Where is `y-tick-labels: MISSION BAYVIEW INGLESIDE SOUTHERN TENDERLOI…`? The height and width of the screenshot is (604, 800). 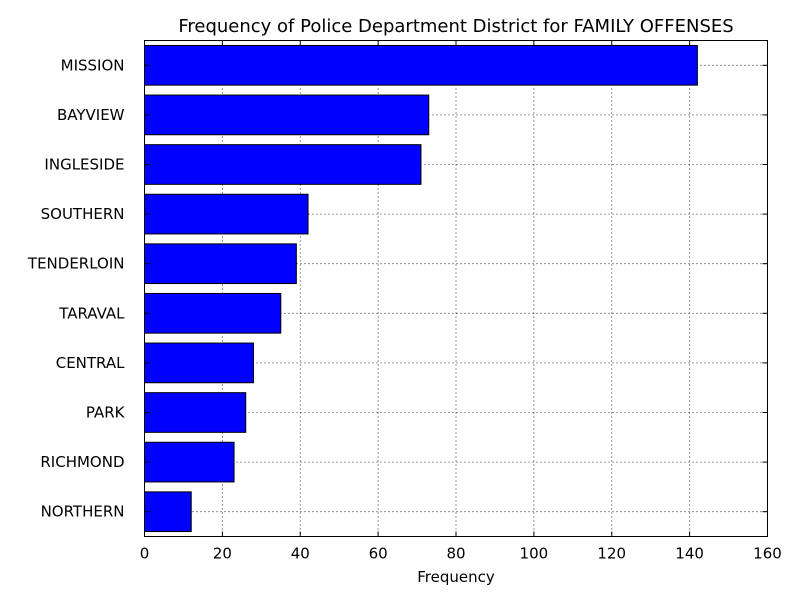
y-tick-labels: MISSION BAYVIEW INGLESIDE SOUTHERN TENDERLOI… is located at coordinates (76, 288).